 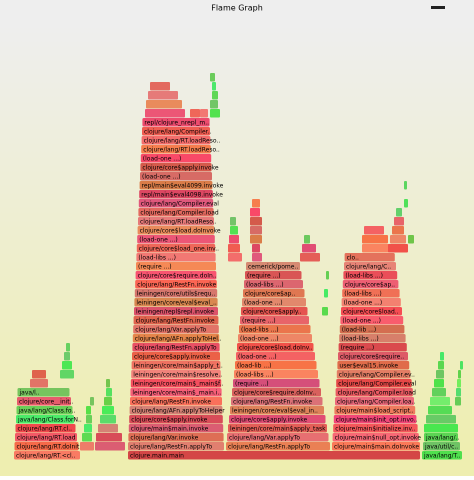 What do you see at coordinates (176, 302) in the screenshot?
I see `frame-label: leiningen/core/eval$eval_..` at bounding box center [176, 302].